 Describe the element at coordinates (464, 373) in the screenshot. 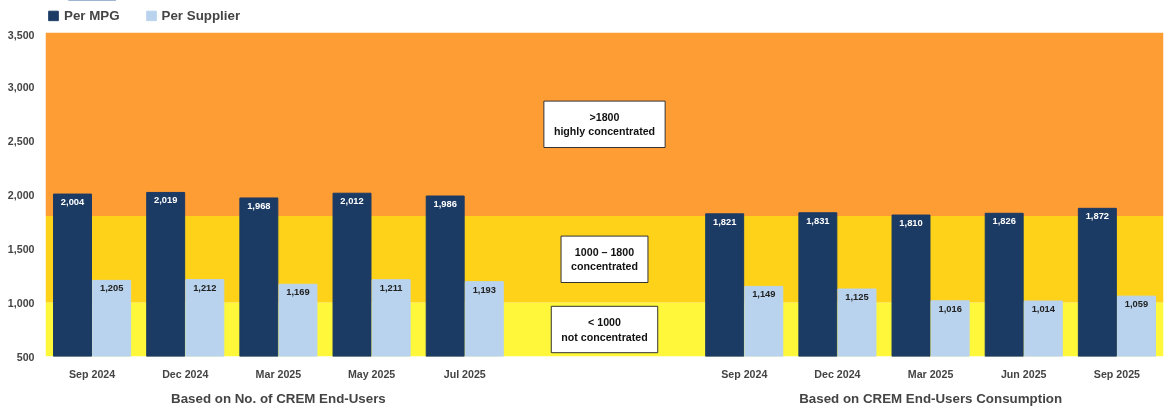

I see `x-tick-label: Jul 2025` at that location.